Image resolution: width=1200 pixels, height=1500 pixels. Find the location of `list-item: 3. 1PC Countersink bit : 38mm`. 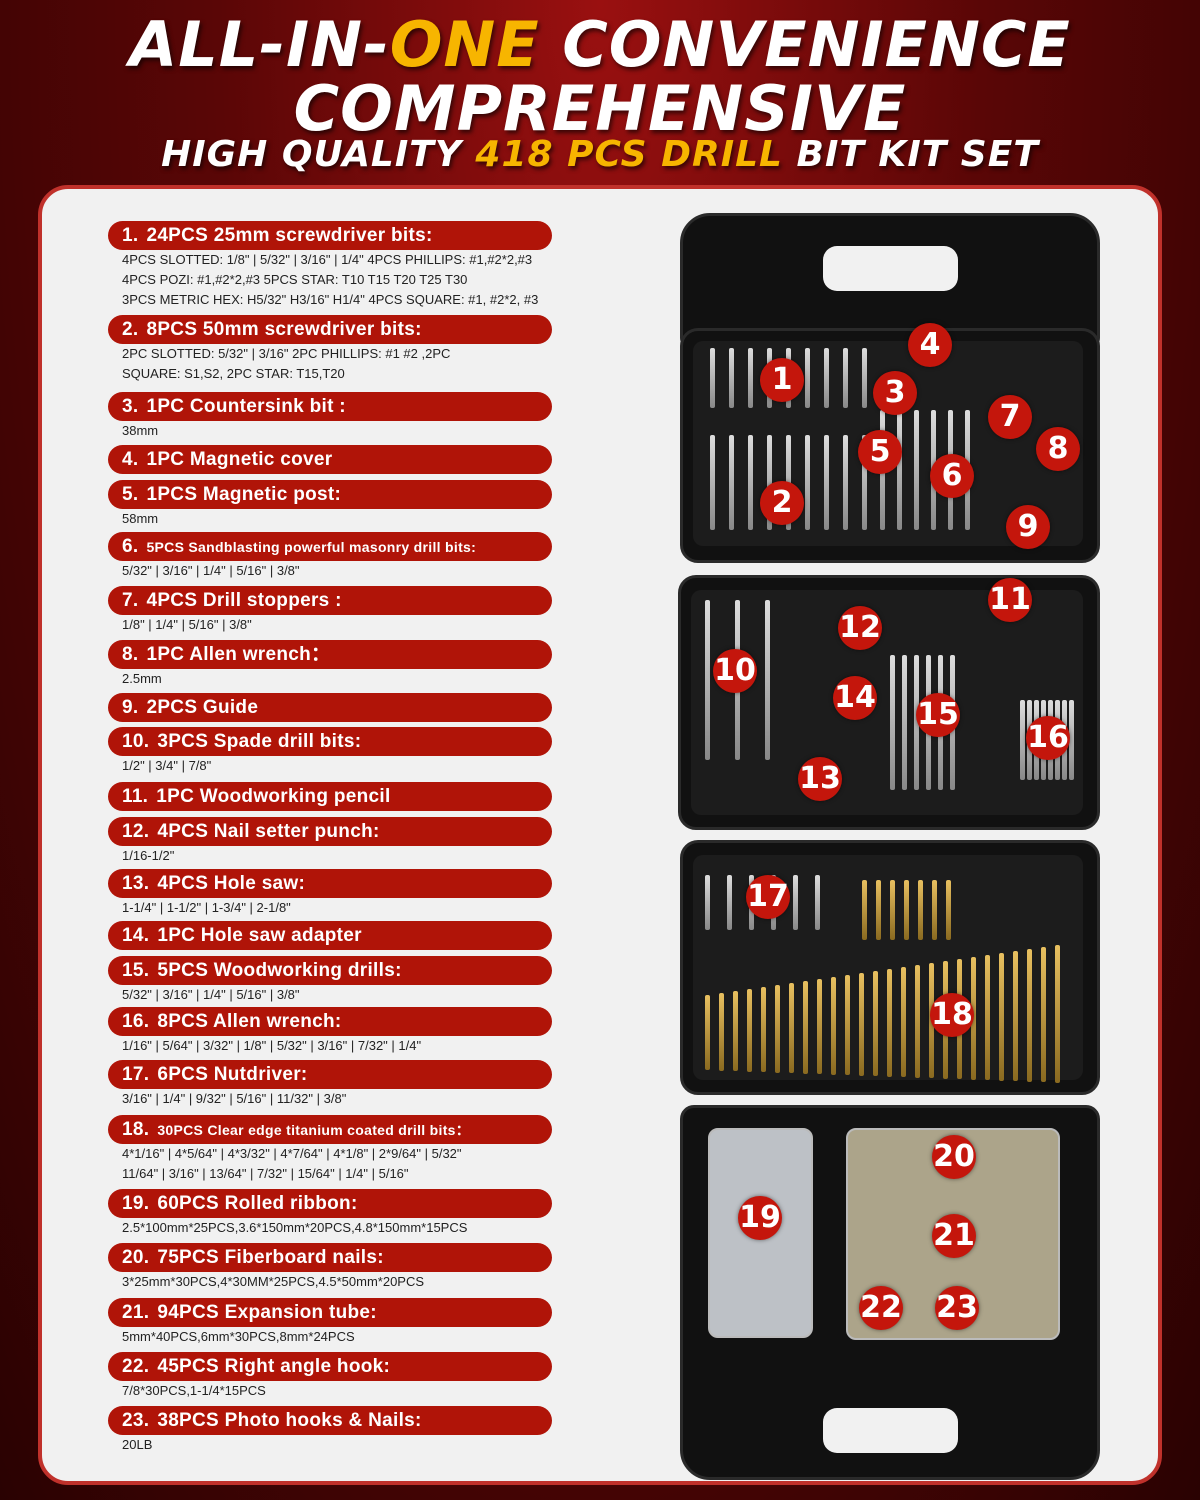

list-item: 3. 1PC Countersink bit : 38mm is located at coordinates (388, 416).